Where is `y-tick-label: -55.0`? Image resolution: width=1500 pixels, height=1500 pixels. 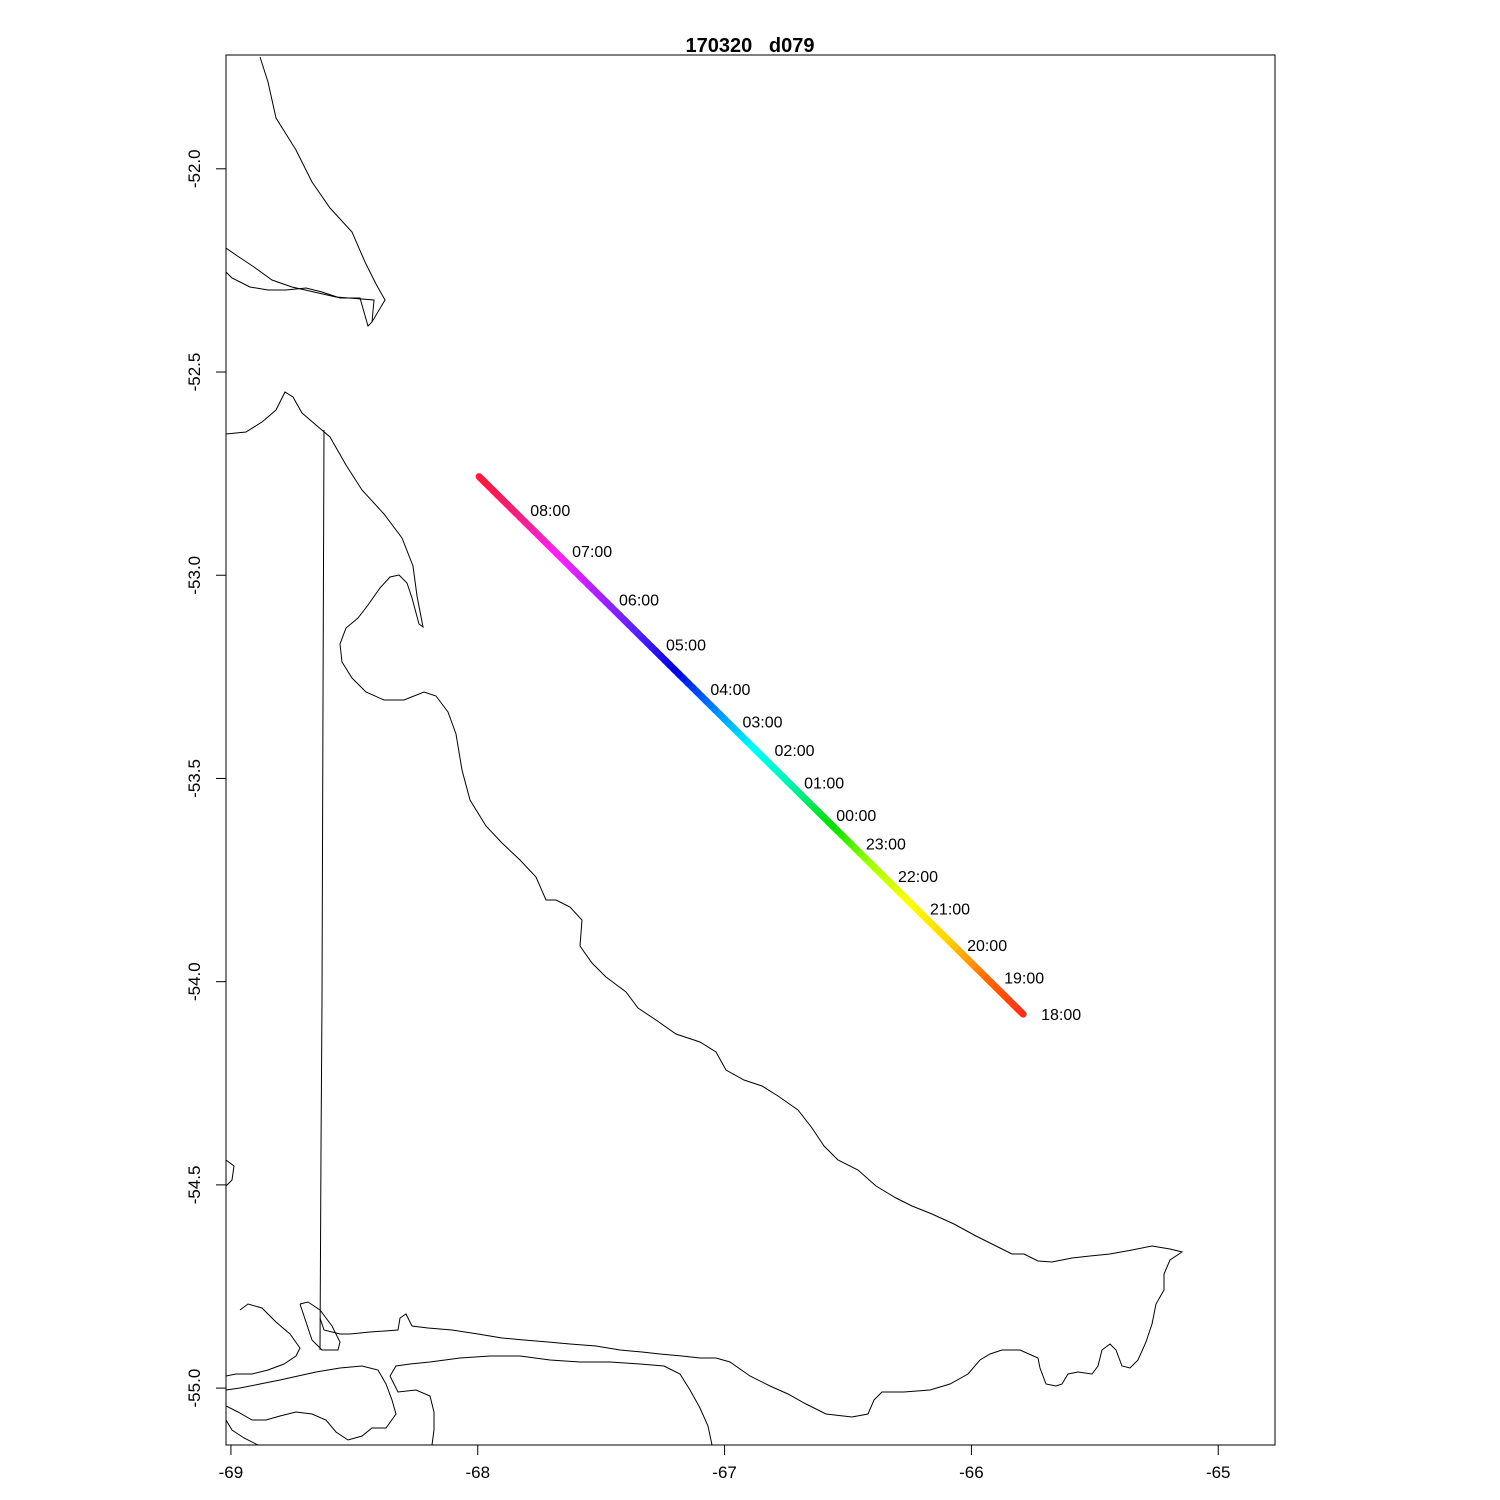 y-tick-label: -55.0 is located at coordinates (194, 1388).